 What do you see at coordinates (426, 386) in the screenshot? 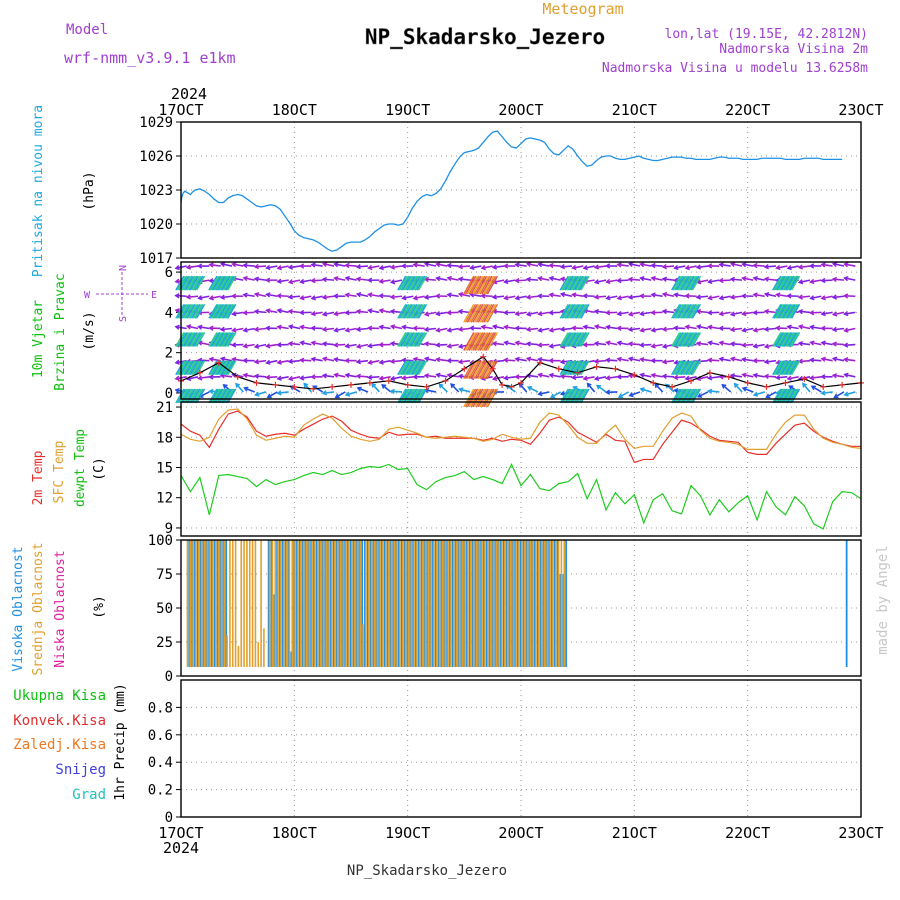
I see `wind-speed-marker` at bounding box center [426, 386].